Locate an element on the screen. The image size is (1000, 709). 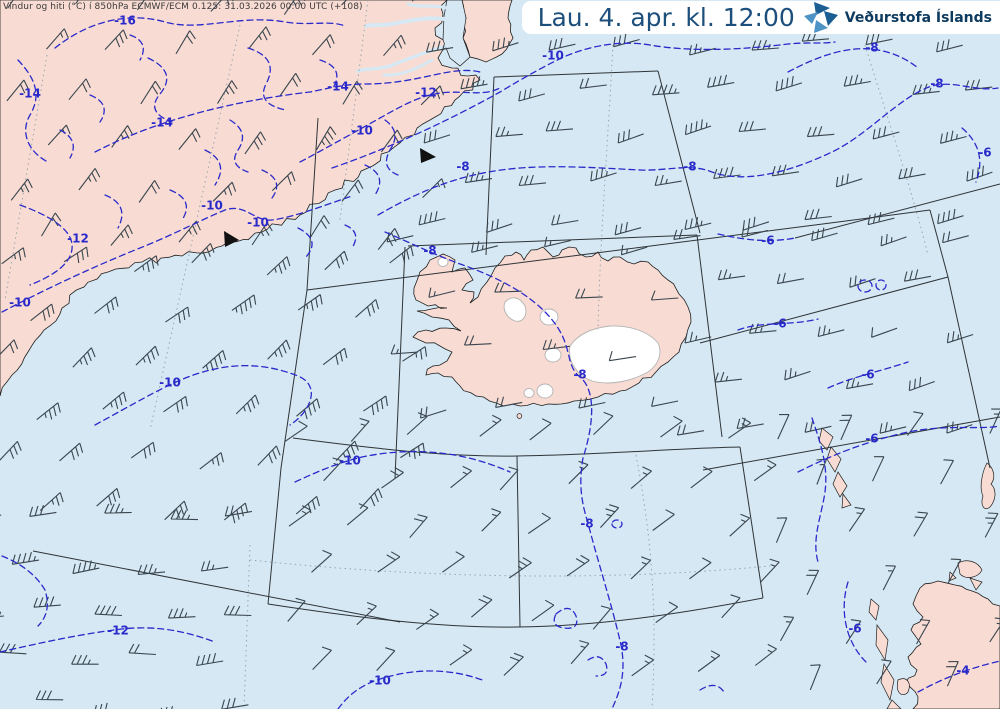
isotherm-label: -10 is located at coordinates (212, 206).